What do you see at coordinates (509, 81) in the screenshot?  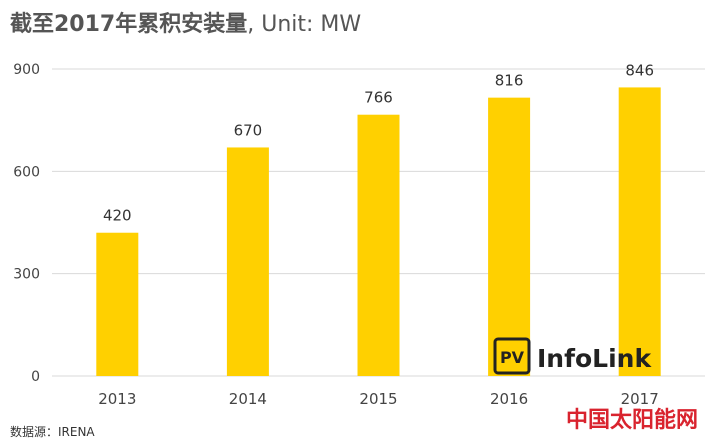 I see `data-label: 816` at bounding box center [509, 81].